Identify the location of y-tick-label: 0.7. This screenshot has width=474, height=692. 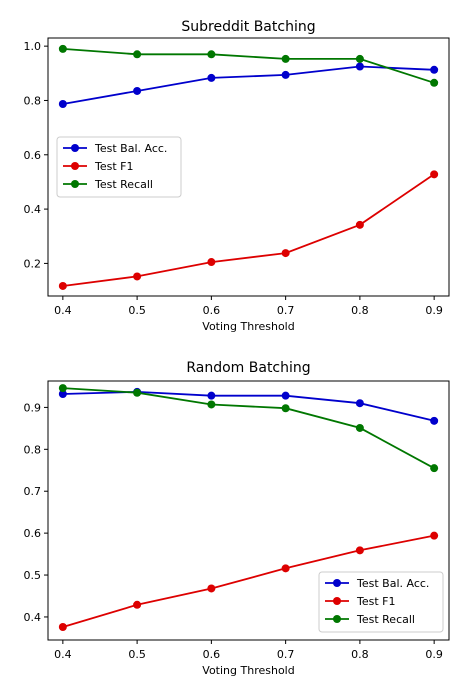
(33, 491).